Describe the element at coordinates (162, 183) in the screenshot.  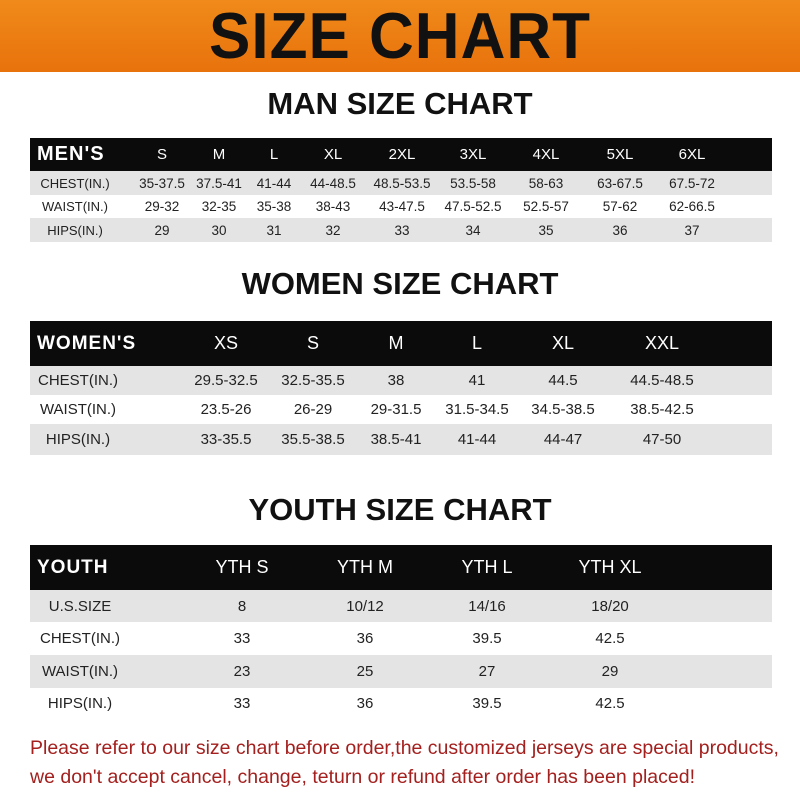
I see `cell-value: 35-37.5` at that location.